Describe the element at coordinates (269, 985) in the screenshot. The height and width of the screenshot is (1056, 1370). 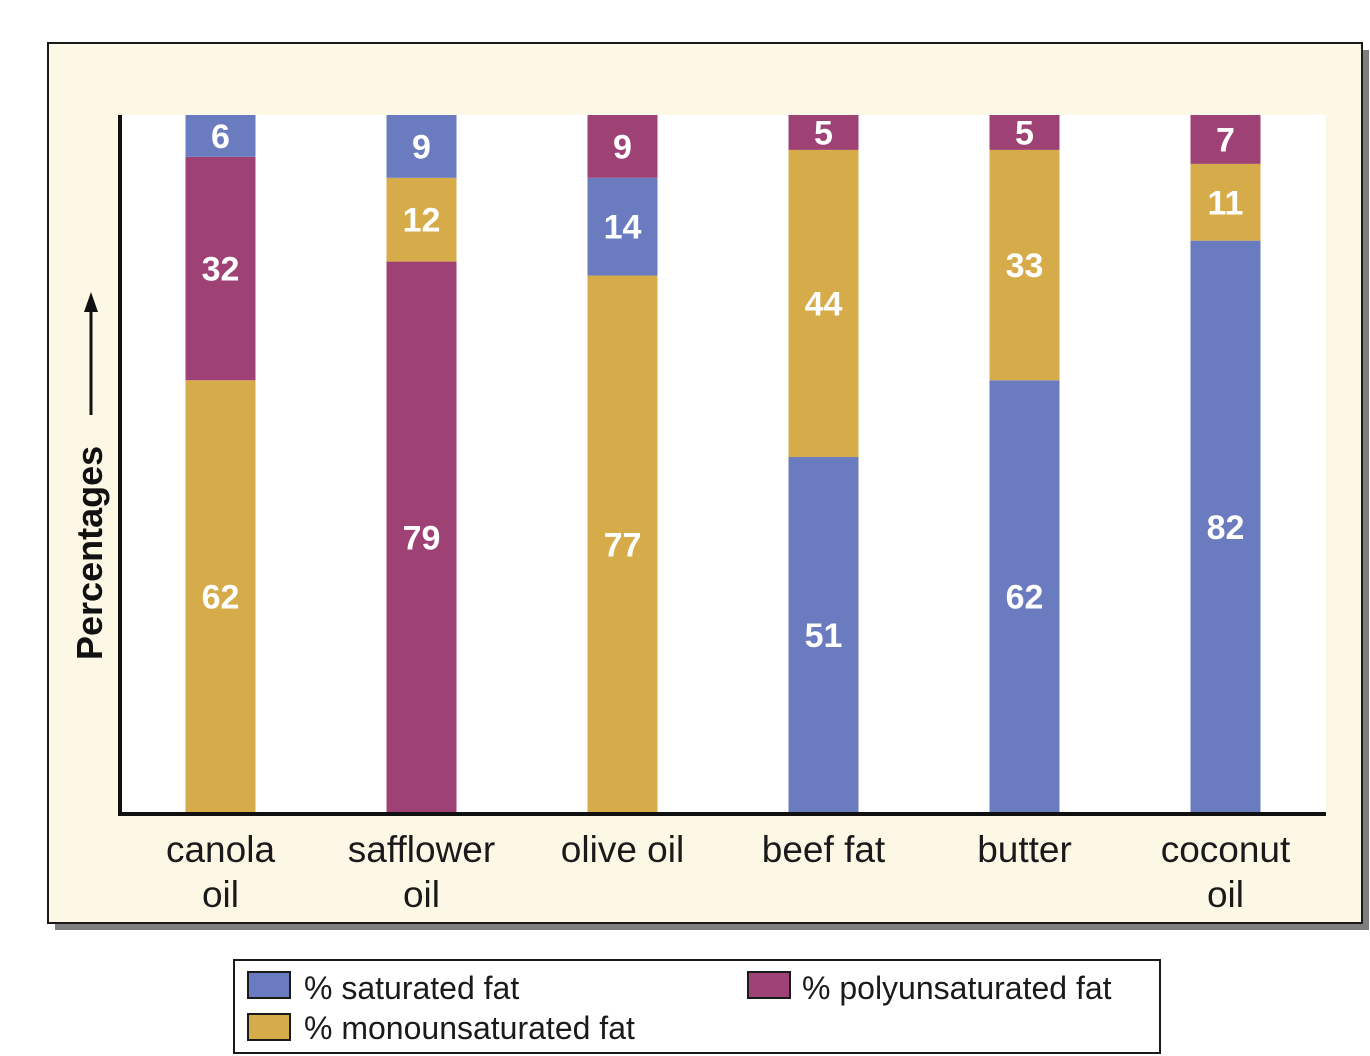
I see `legend-swatch-saturated` at that location.